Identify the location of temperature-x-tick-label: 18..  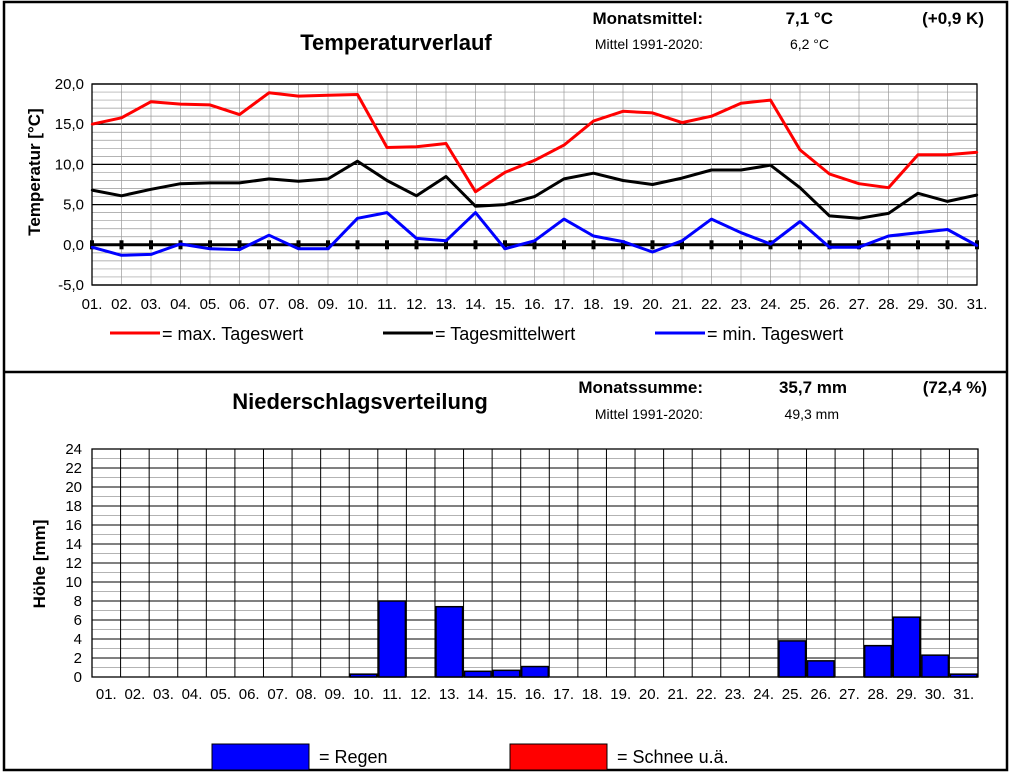
(593, 304).